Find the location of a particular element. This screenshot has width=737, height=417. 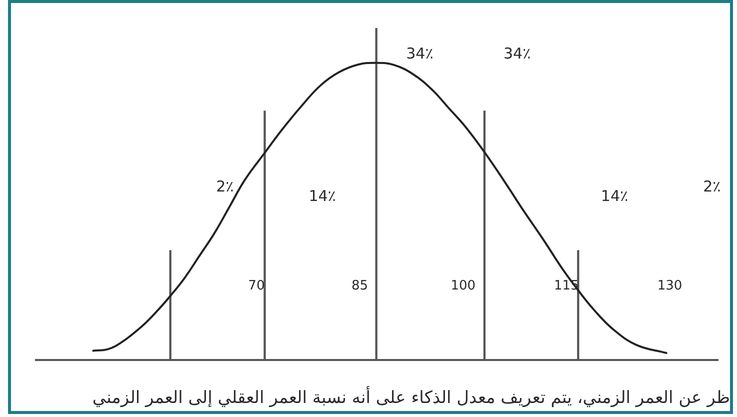

x-tick-label: 130 is located at coordinates (669, 286).